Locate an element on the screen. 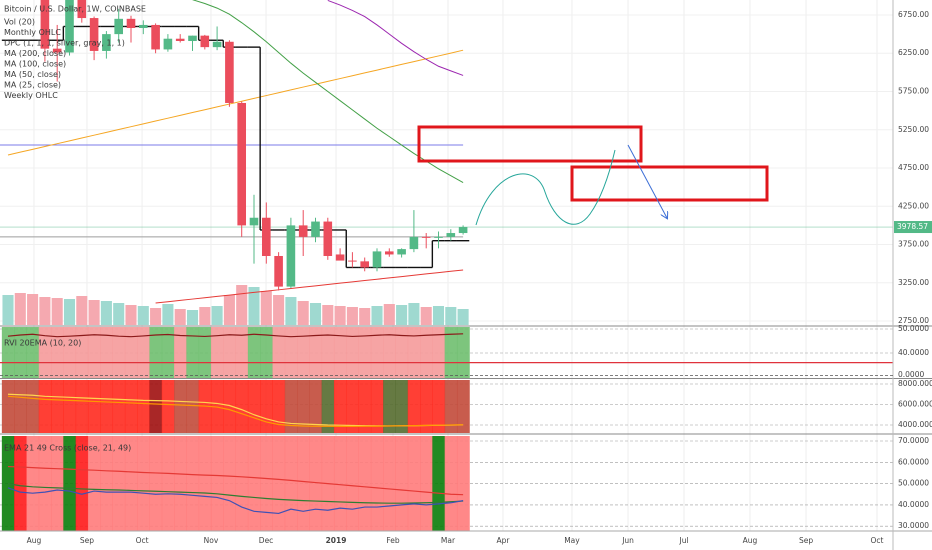  y-tick-label: 4250.00 is located at coordinates (913, 205).